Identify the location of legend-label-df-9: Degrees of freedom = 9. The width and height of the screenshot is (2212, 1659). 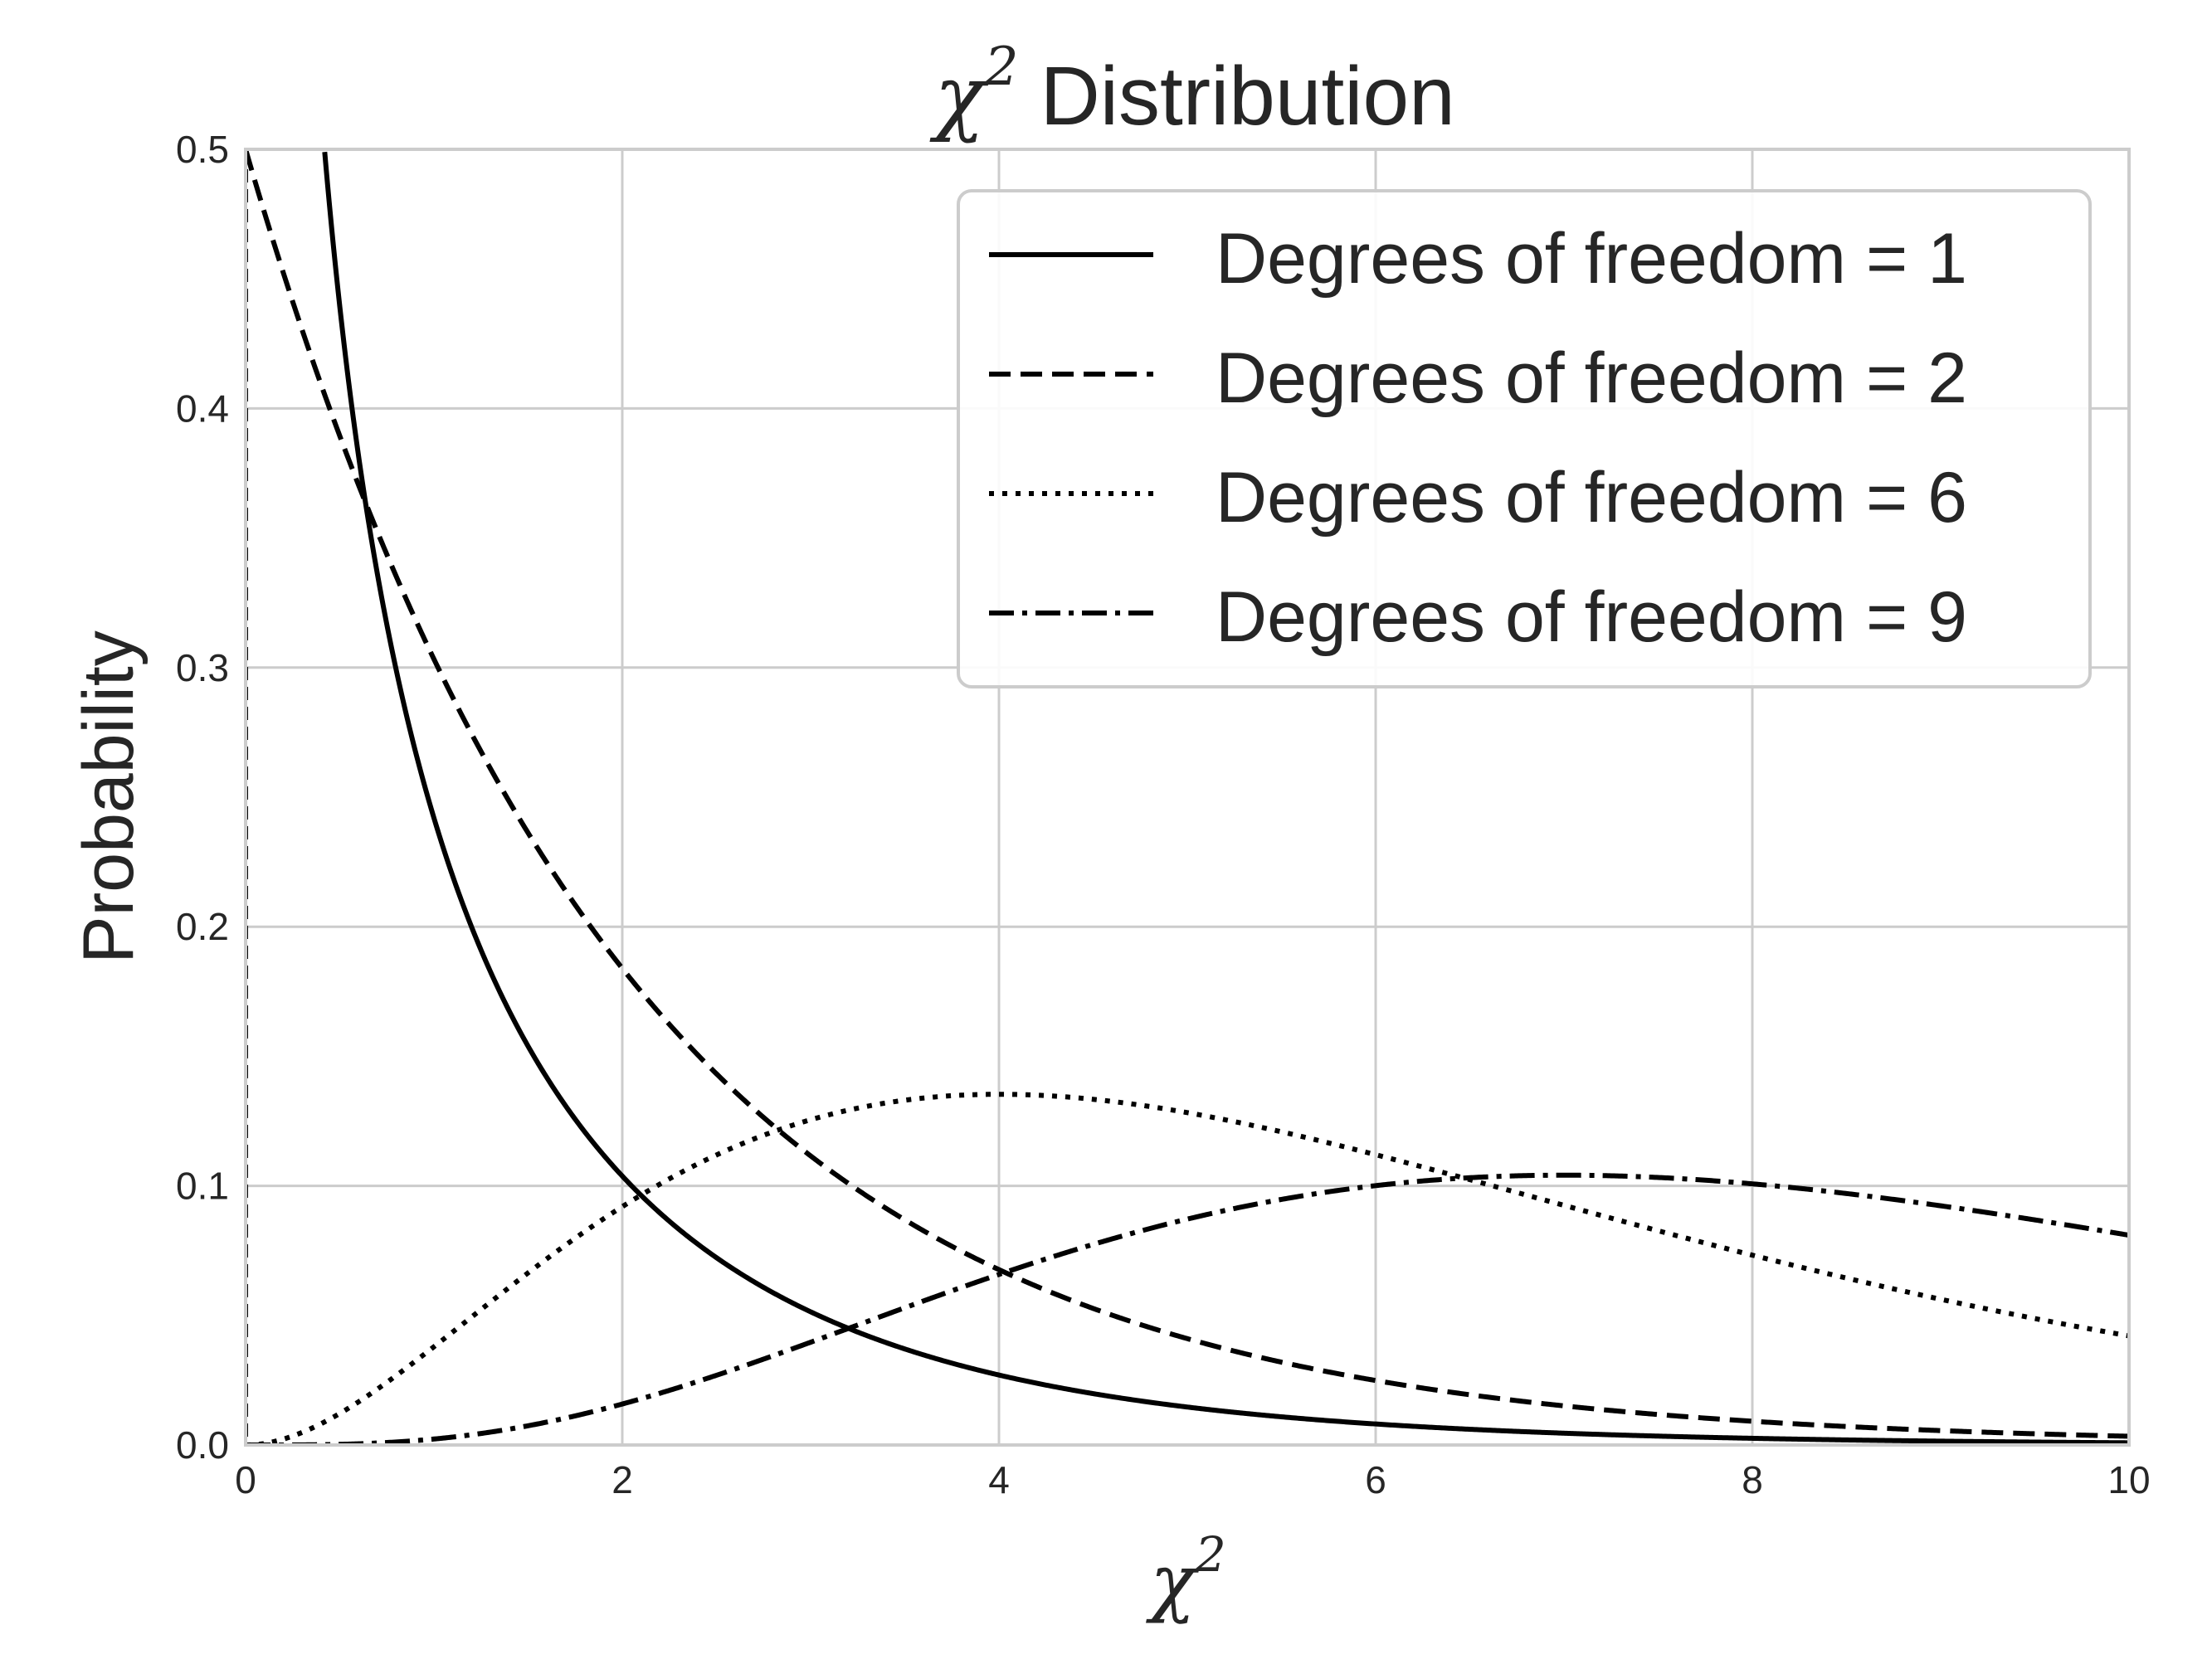
(1591, 617).